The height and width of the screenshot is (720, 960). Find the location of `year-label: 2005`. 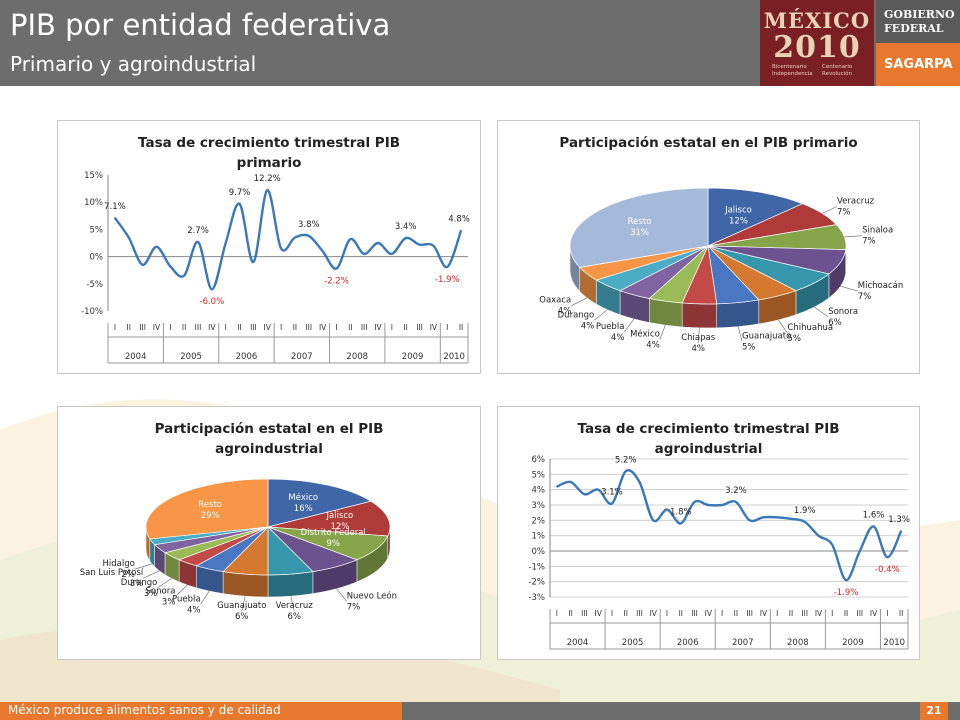

year-label: 2005 is located at coordinates (633, 643).